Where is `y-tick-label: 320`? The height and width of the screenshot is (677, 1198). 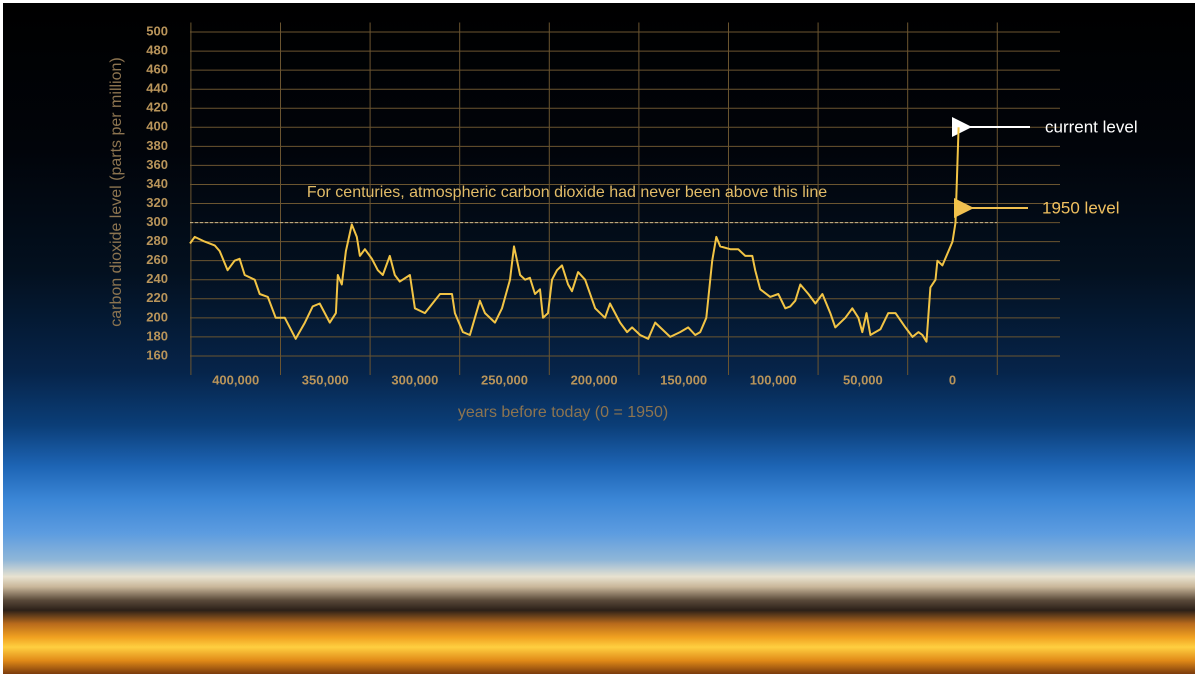 y-tick-label: 320 is located at coordinates (157, 202).